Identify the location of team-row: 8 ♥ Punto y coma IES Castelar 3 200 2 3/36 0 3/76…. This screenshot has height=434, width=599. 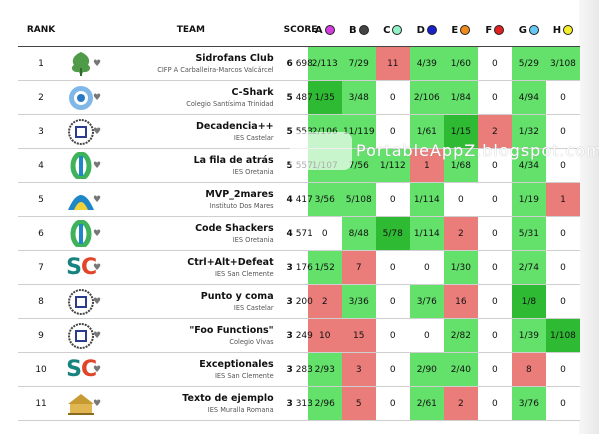
(299, 301).